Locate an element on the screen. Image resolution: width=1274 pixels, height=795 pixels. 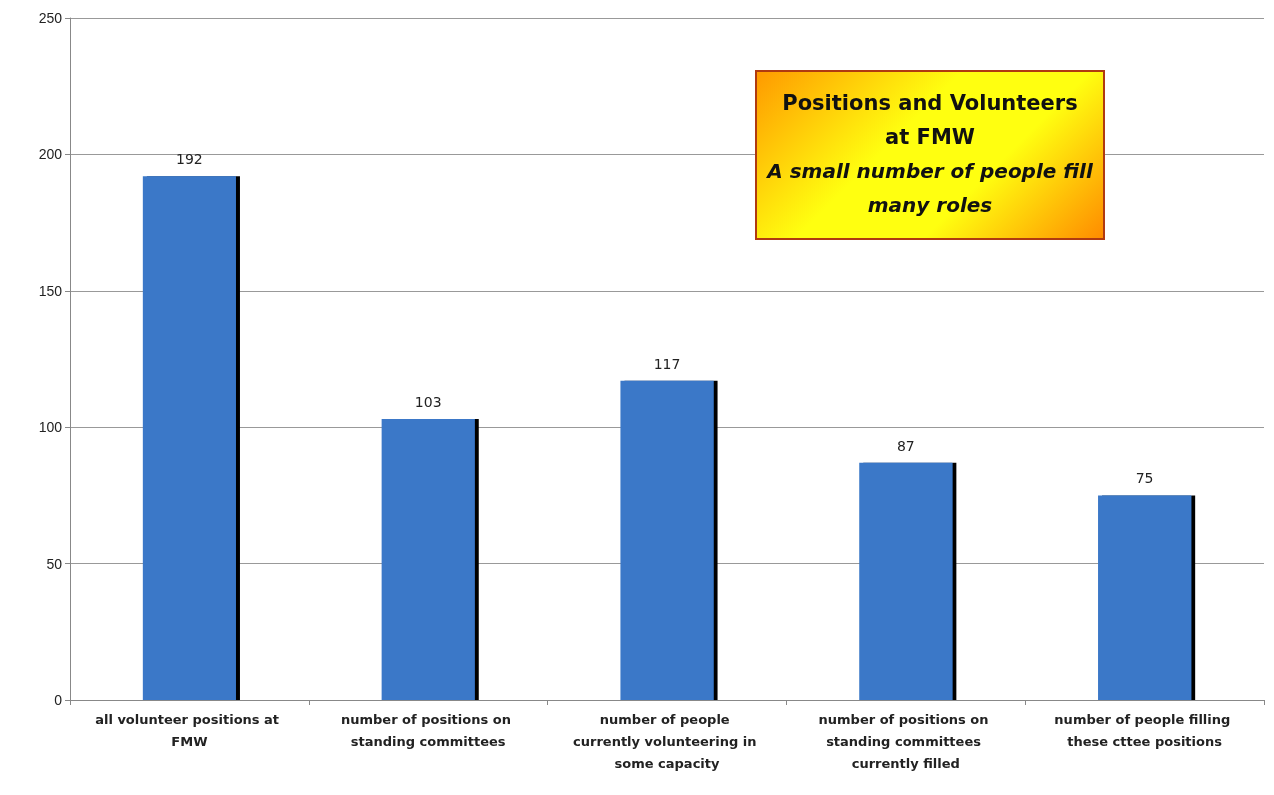
y-tick-label: 250 is located at coordinates (50, 18).